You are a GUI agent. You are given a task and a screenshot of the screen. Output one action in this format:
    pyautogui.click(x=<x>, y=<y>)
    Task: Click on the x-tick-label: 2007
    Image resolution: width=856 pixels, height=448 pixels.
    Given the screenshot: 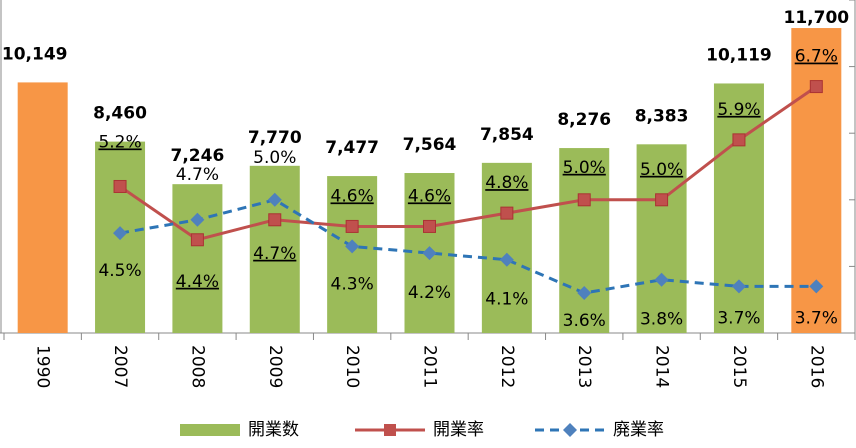 What is the action you would take?
    pyautogui.click(x=120, y=366)
    